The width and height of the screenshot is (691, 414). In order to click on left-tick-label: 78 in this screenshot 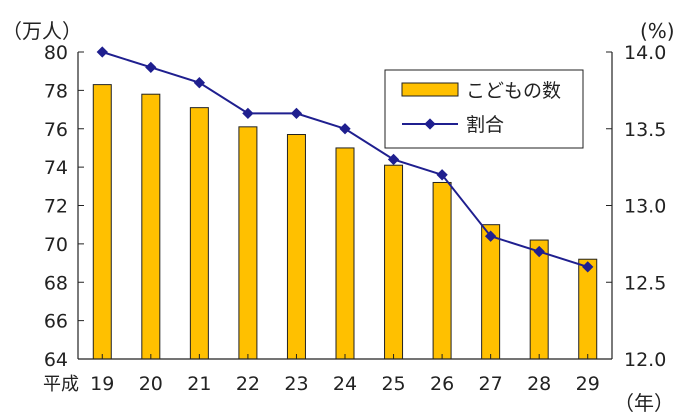, I will do `click(56, 91)`.